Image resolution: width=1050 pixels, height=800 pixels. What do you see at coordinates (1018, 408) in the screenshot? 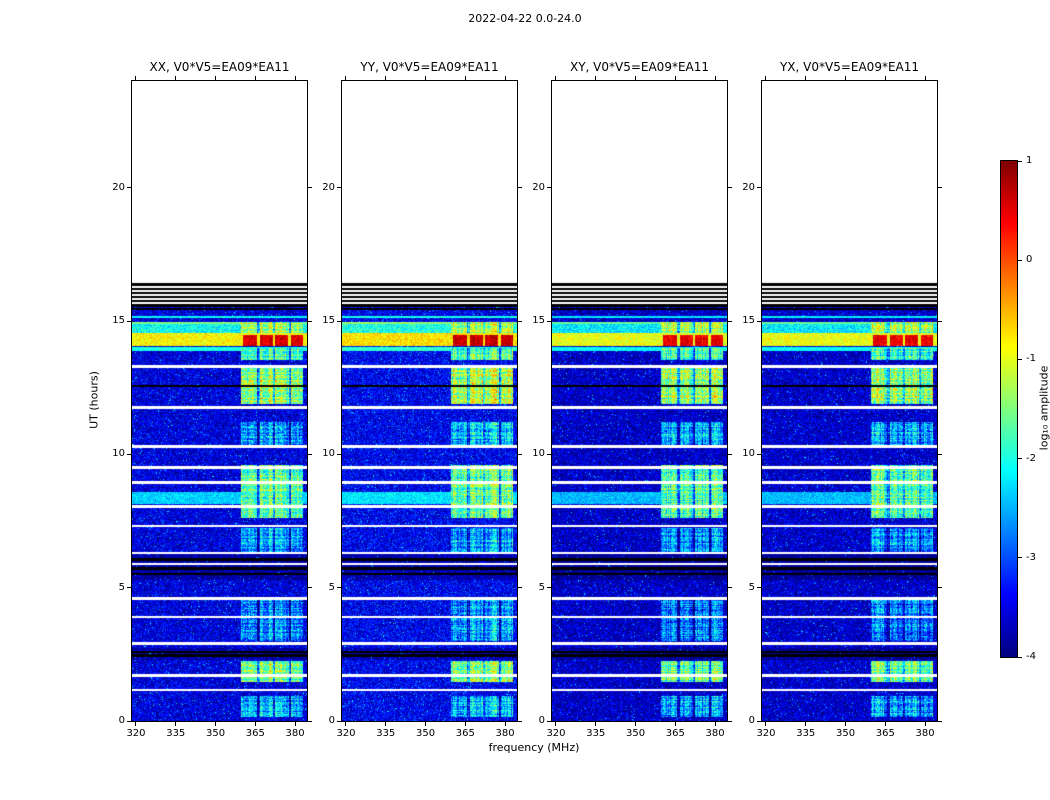
I see `colorbar: 1 0 -1 -2 -3 -4` at bounding box center [1018, 408].